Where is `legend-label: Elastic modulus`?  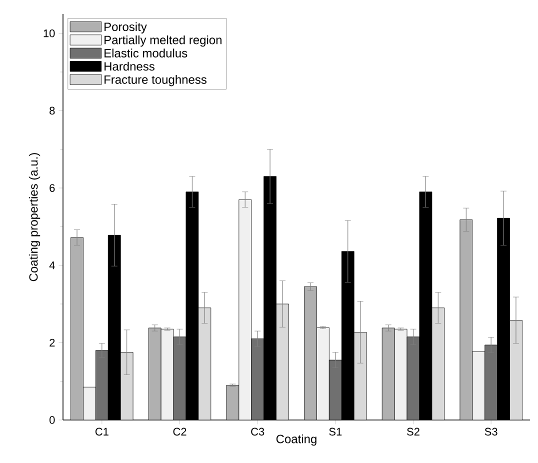 legend-label: Elastic modulus is located at coordinates (146, 53).